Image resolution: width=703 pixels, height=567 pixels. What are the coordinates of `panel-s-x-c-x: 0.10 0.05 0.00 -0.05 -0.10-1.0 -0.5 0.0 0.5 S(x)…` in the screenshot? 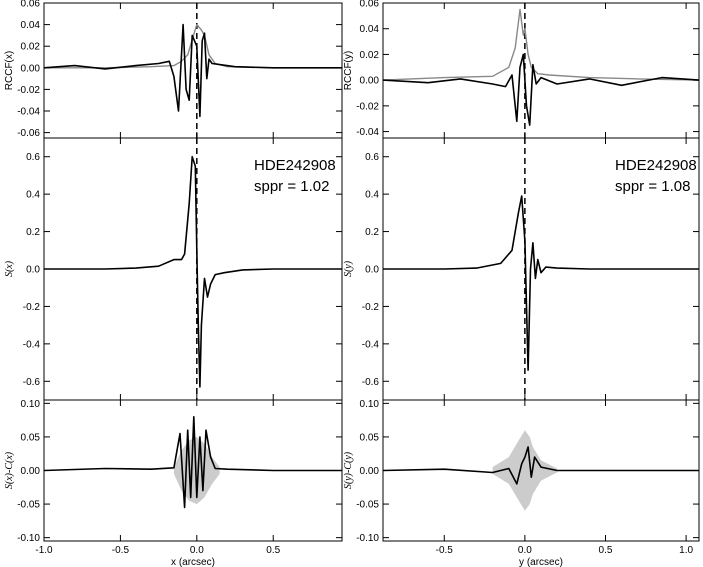 It's located at (173, 483).